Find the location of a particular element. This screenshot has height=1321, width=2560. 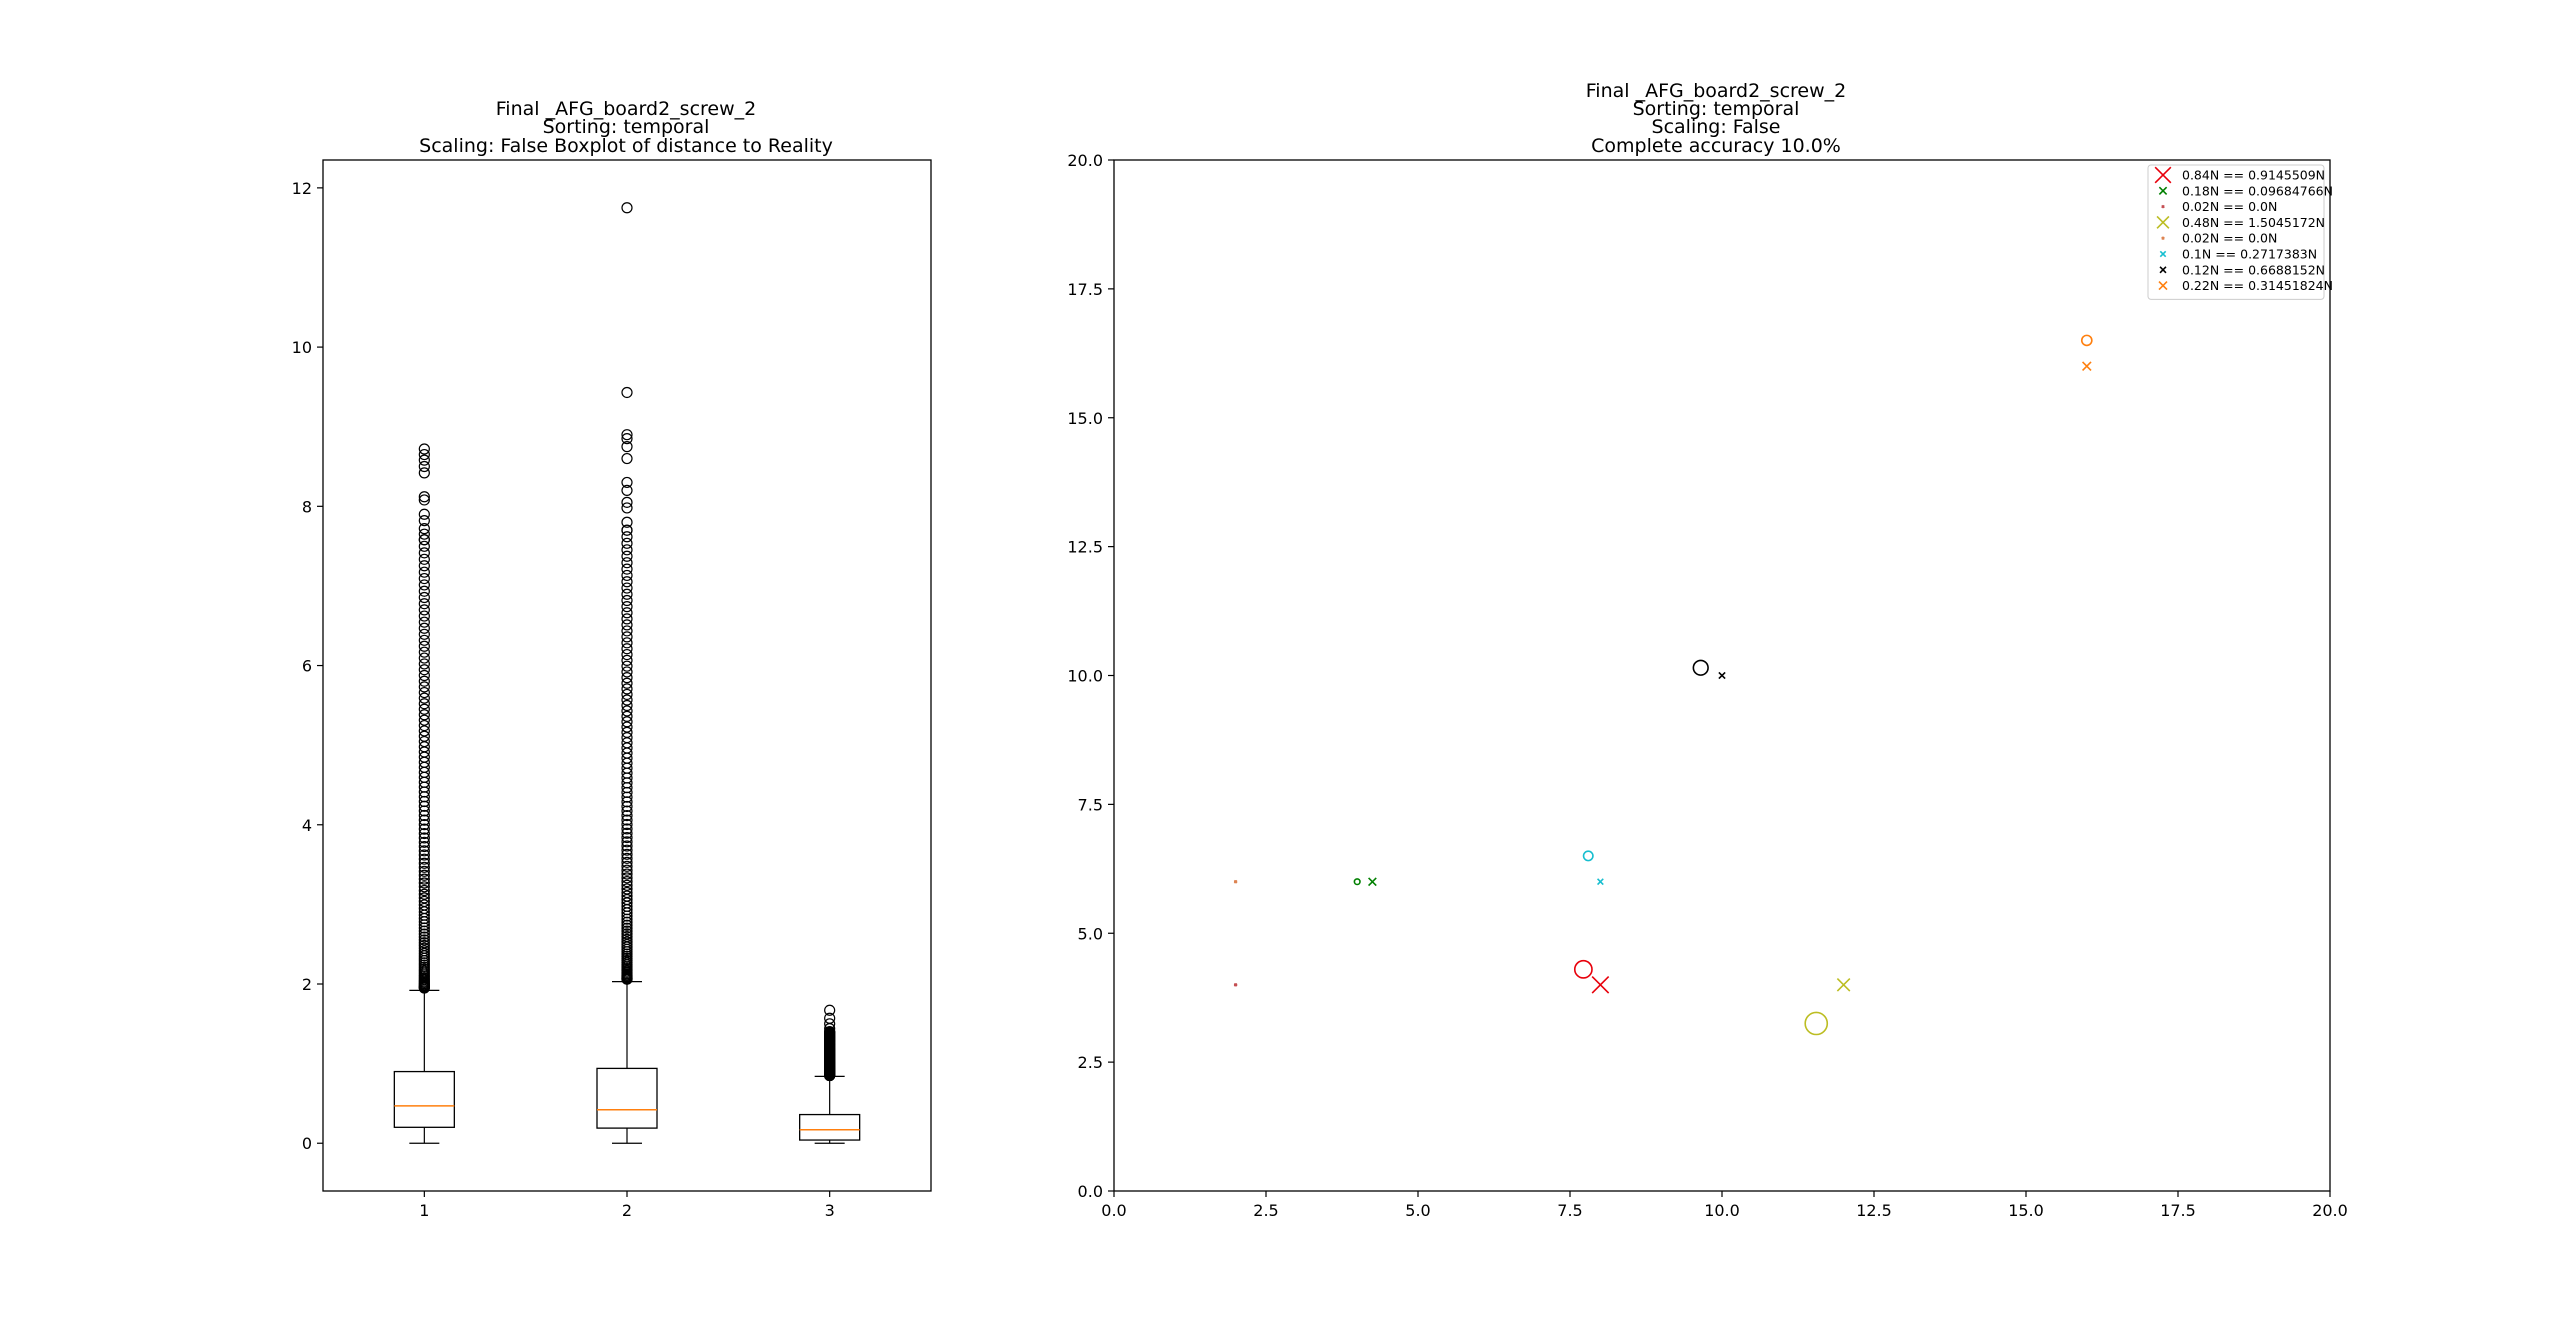

predicted-marker is located at coordinates (1235, 882).